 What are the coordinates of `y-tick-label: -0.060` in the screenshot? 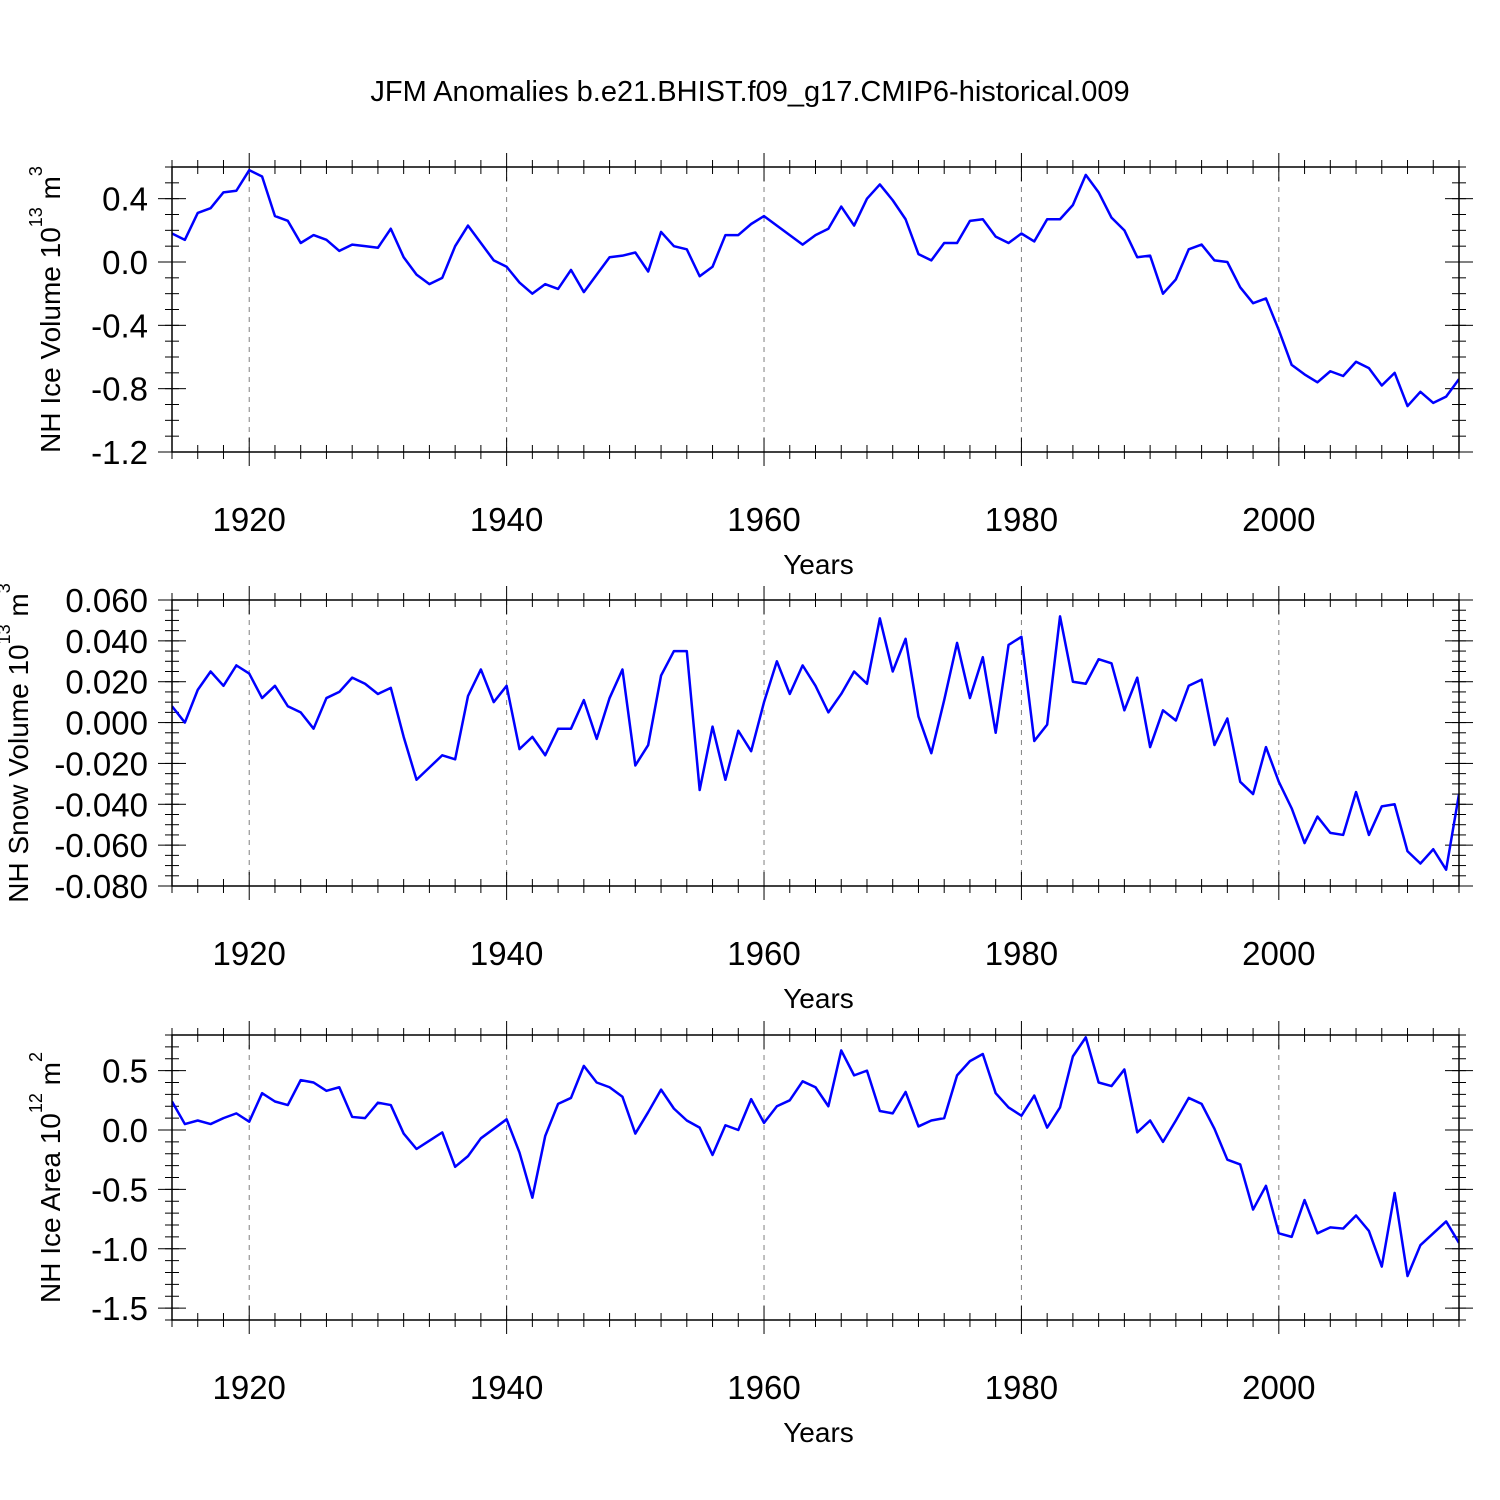 It's located at (101, 845).